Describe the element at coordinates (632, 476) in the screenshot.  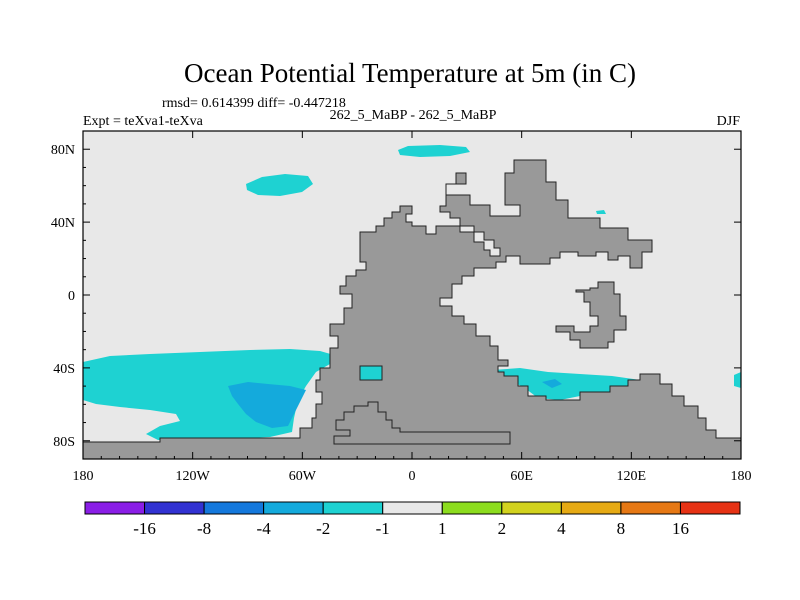
I see `x-tick-label: 120E` at that location.